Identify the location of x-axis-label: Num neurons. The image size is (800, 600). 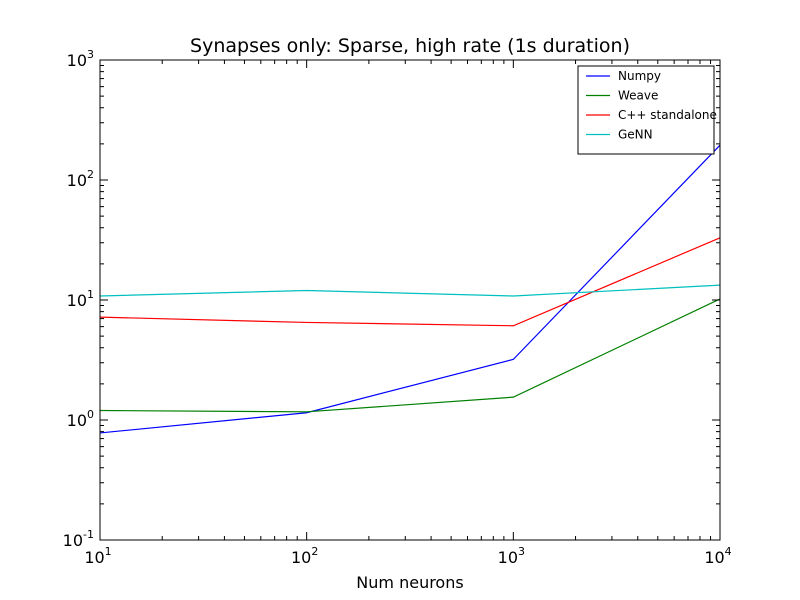
(409, 582).